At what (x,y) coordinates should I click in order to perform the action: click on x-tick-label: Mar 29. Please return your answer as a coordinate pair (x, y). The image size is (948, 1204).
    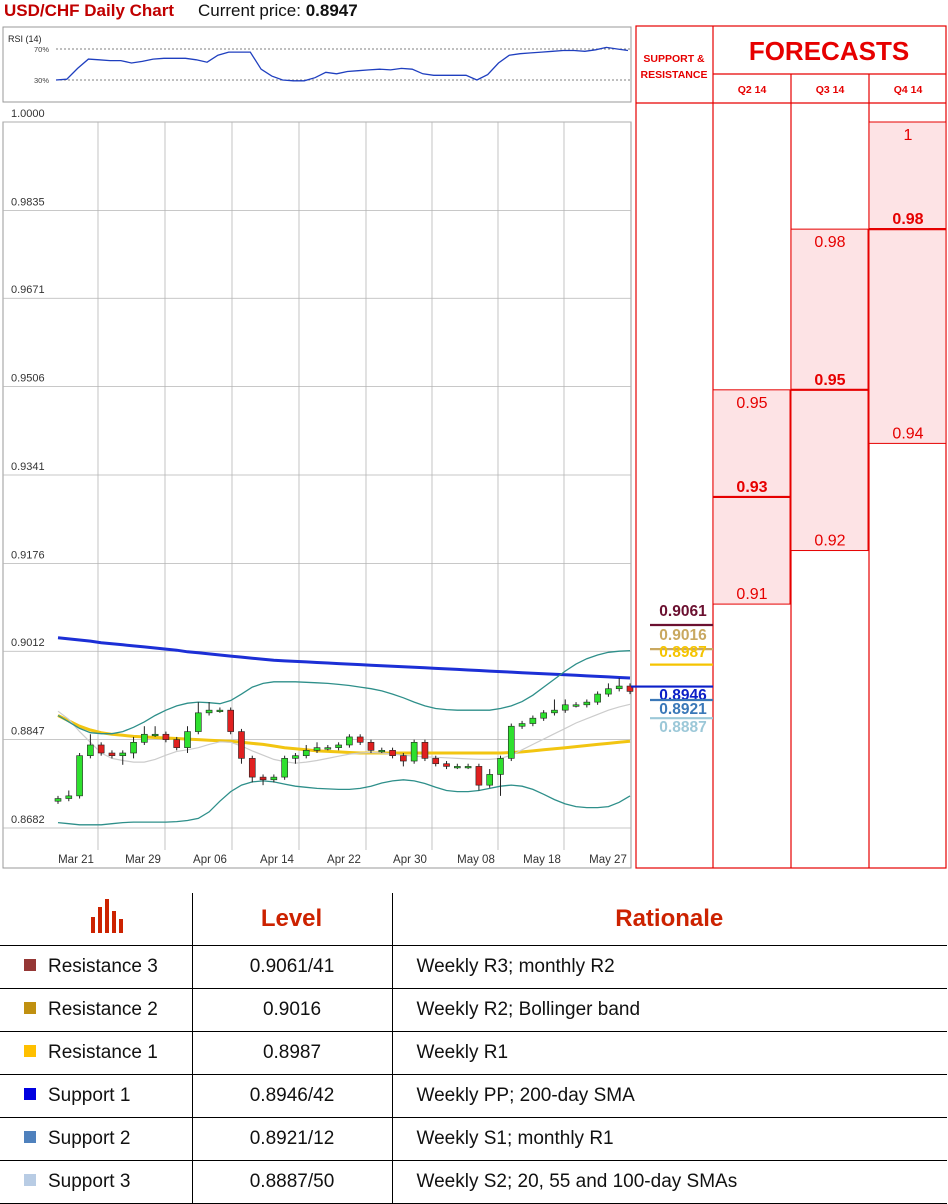
    Looking at the image, I should click on (143, 860).